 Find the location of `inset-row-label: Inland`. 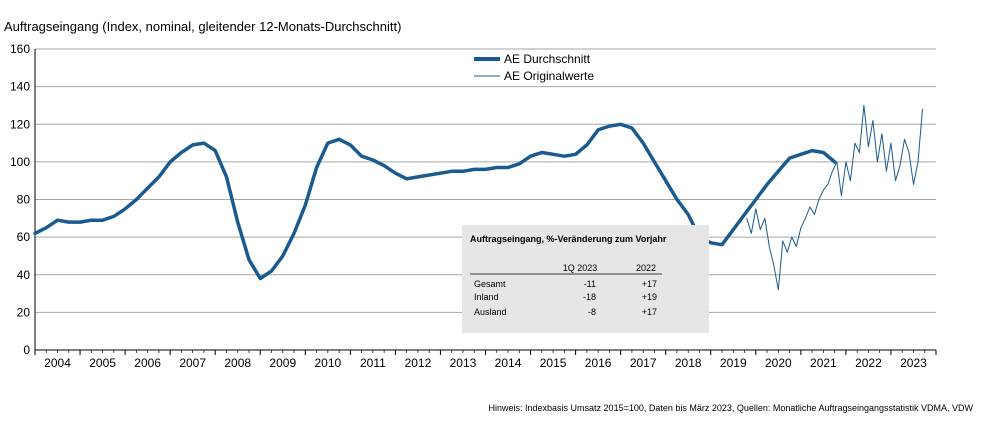

inset-row-label: Inland is located at coordinates (486, 297).